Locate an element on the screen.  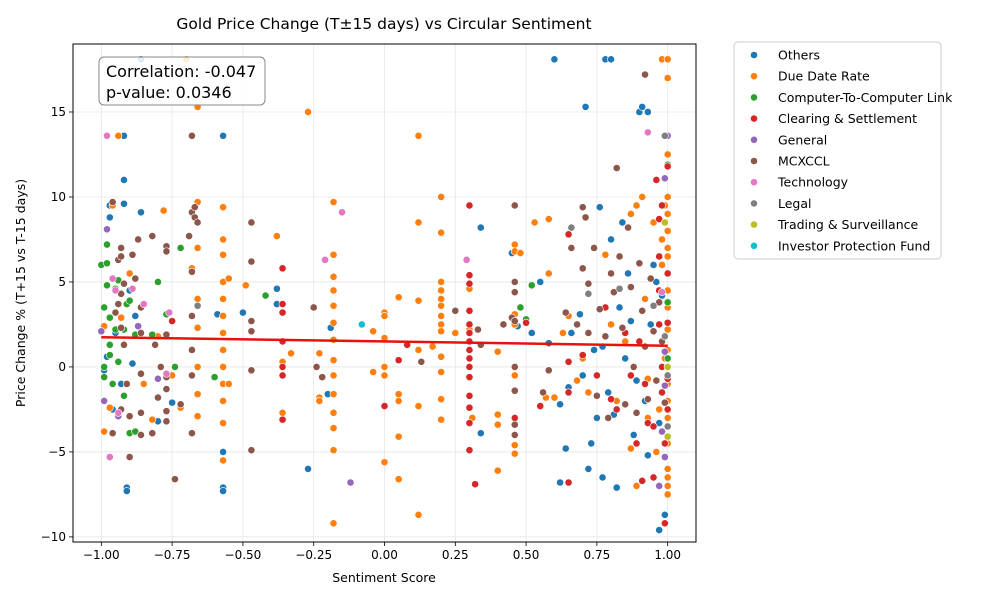
y-tick-label: −5 is located at coordinates (57, 452).